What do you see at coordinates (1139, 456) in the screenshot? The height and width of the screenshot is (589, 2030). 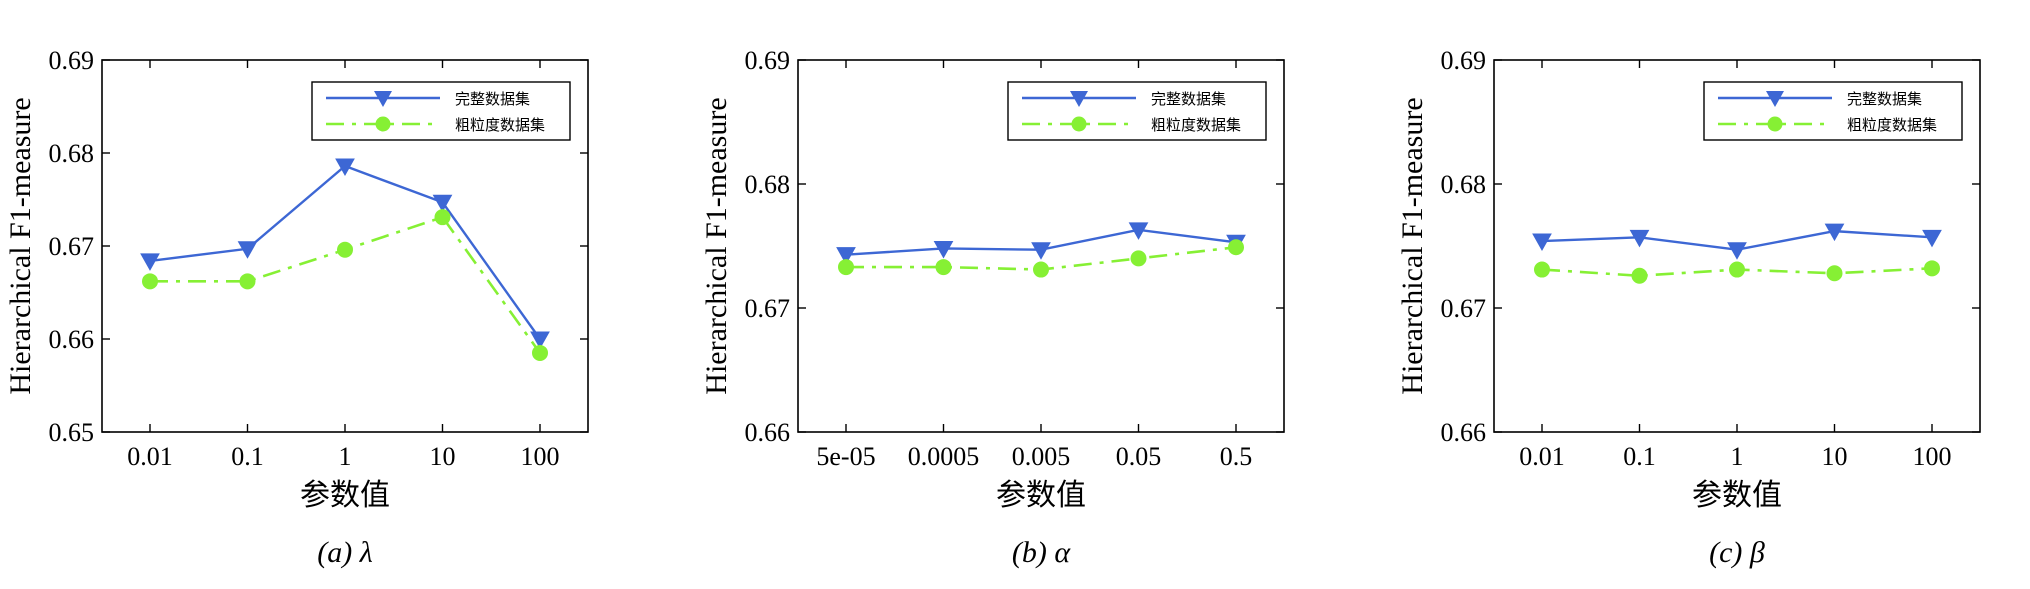 I see `x-tick-label: 0.05` at bounding box center [1139, 456].